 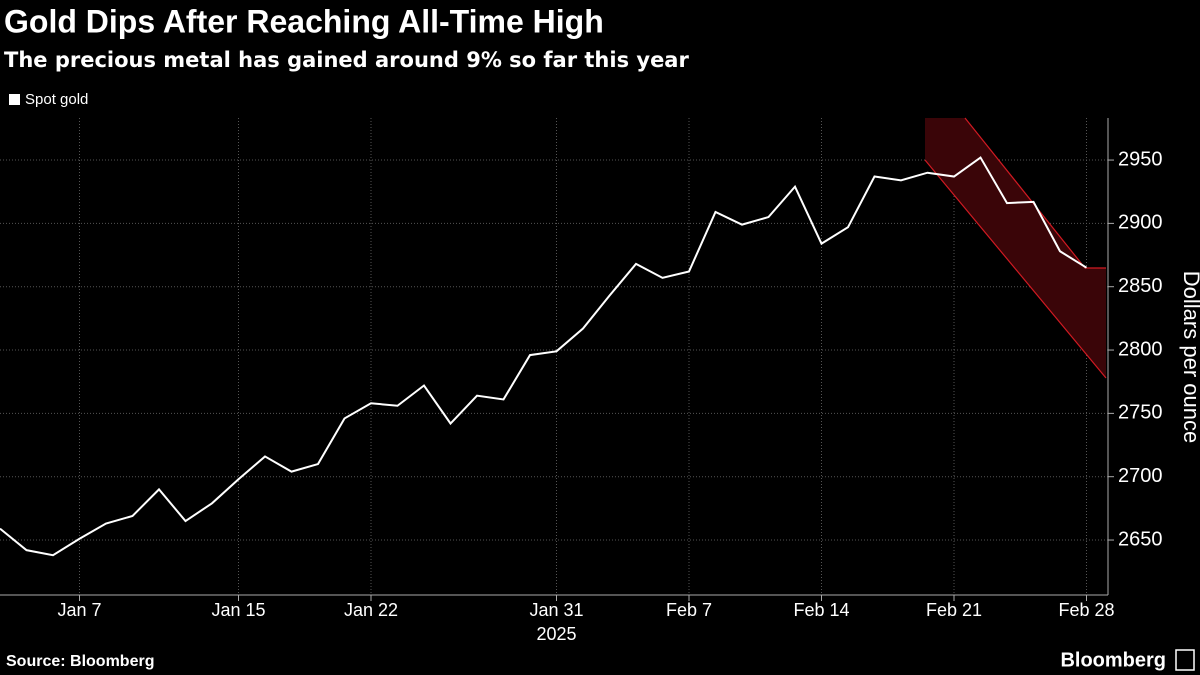 What do you see at coordinates (79, 610) in the screenshot?
I see `x-tick-label: Jan 7` at bounding box center [79, 610].